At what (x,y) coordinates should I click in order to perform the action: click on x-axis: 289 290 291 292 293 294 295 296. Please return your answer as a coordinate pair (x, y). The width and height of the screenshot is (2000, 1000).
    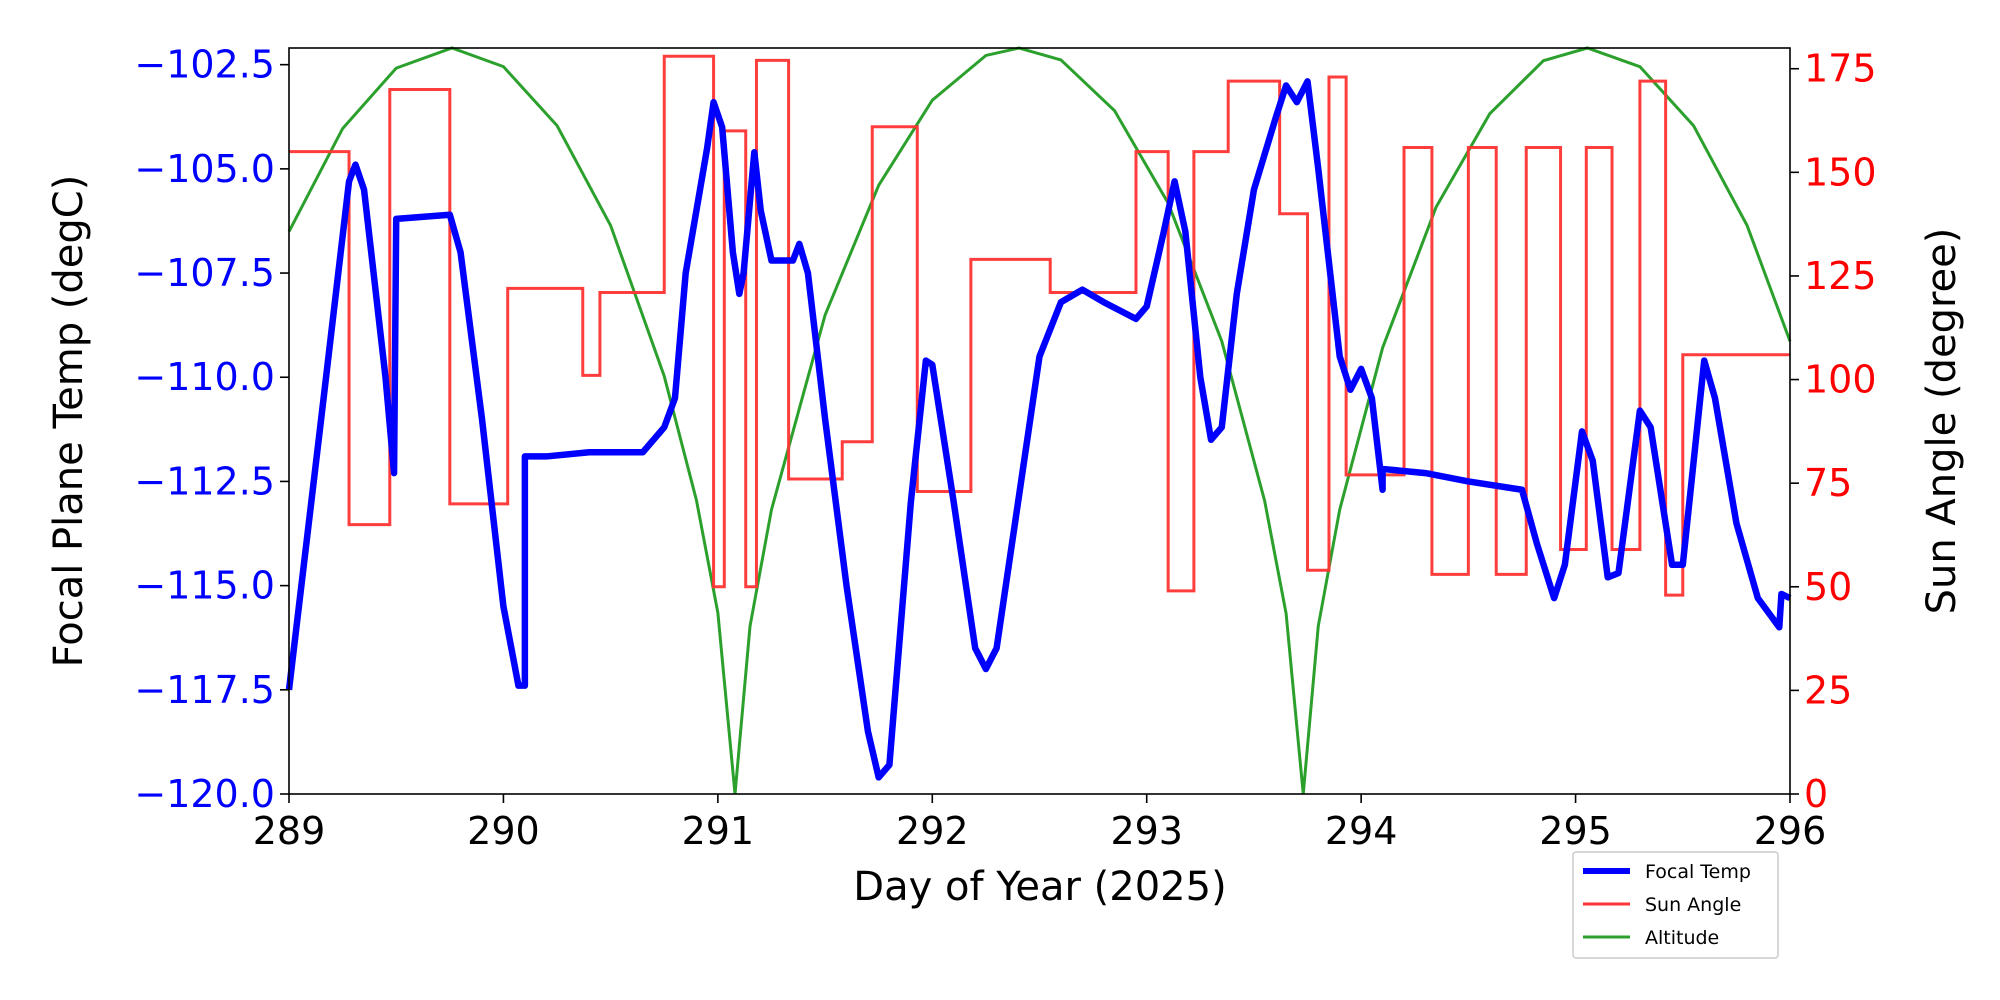
    Looking at the image, I should click on (1040, 823).